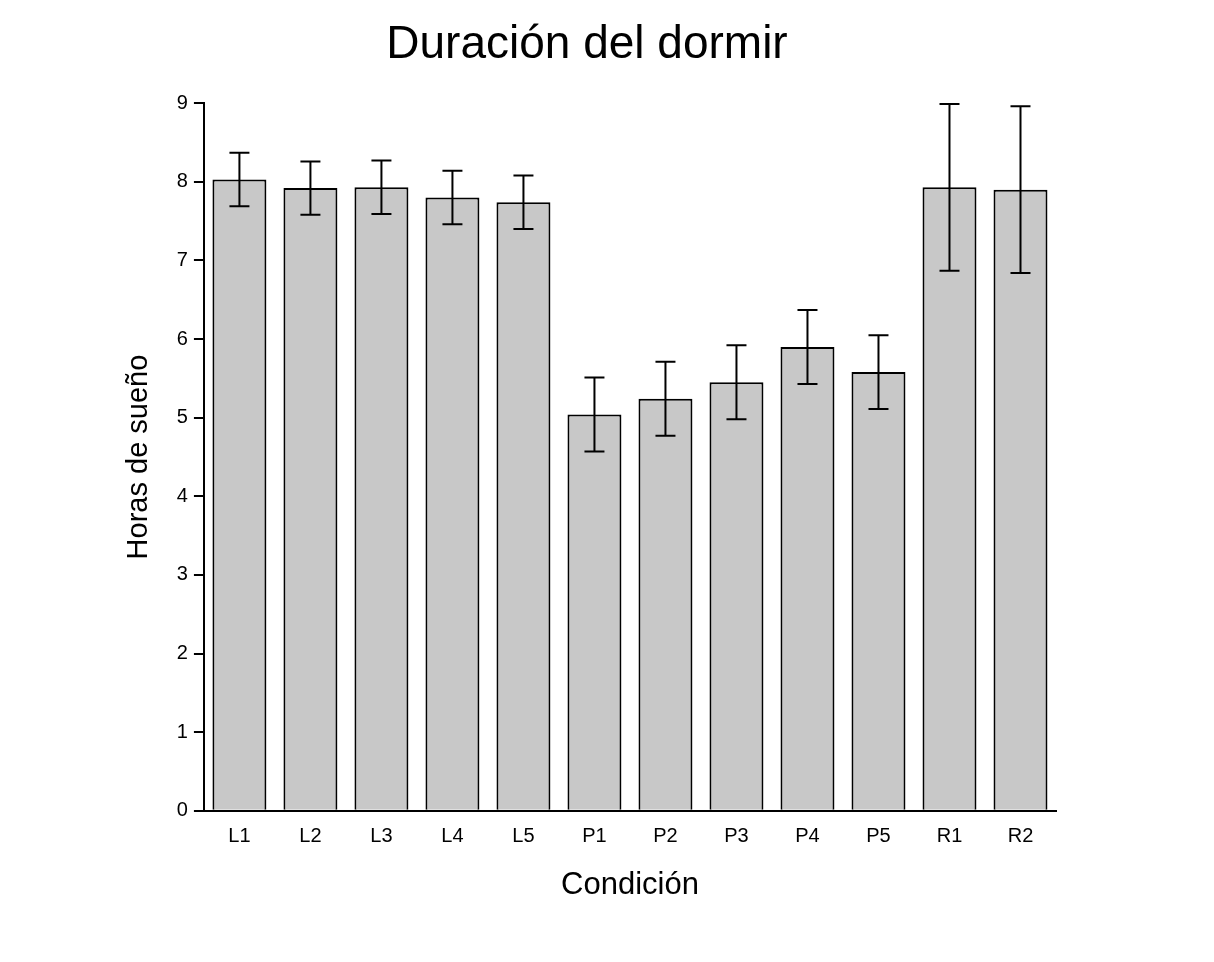 This screenshot has height=962, width=1214. Describe the element at coordinates (807, 835) in the screenshot. I see `x-tick-label: P4` at that location.